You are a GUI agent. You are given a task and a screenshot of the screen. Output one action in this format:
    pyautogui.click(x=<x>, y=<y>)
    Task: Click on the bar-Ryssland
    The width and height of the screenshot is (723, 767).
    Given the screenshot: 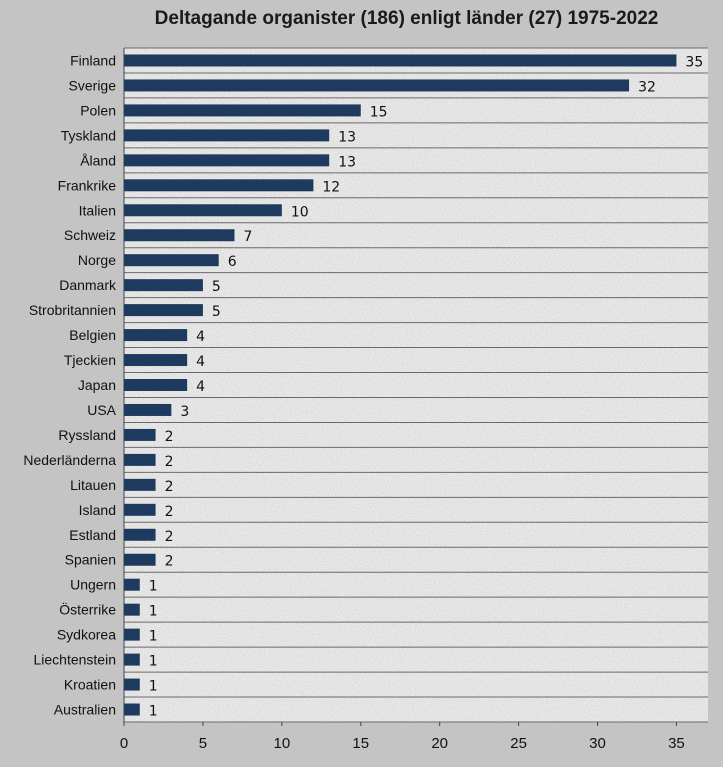 What is the action you would take?
    pyautogui.click(x=140, y=434)
    